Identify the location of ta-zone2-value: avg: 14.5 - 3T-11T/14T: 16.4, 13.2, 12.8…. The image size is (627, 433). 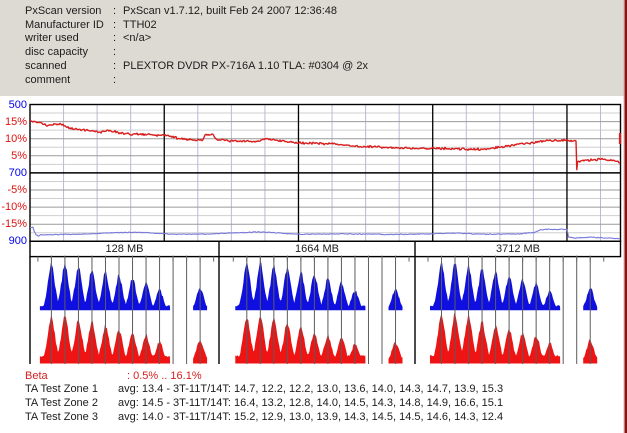
(311, 402).